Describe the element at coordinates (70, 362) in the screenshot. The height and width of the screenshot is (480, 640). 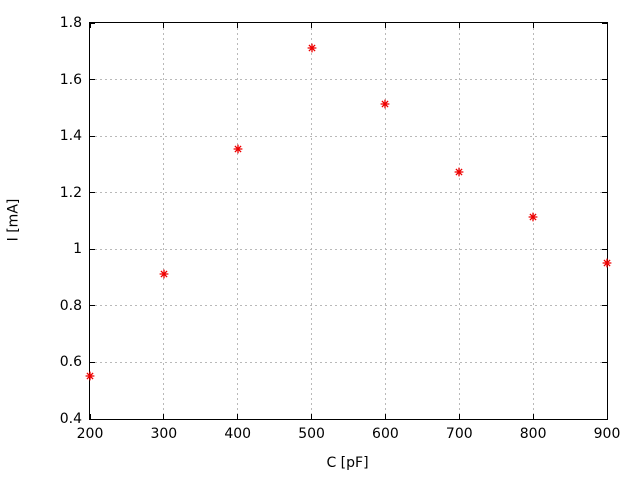
I see `y-tick-label: 0.6` at that location.